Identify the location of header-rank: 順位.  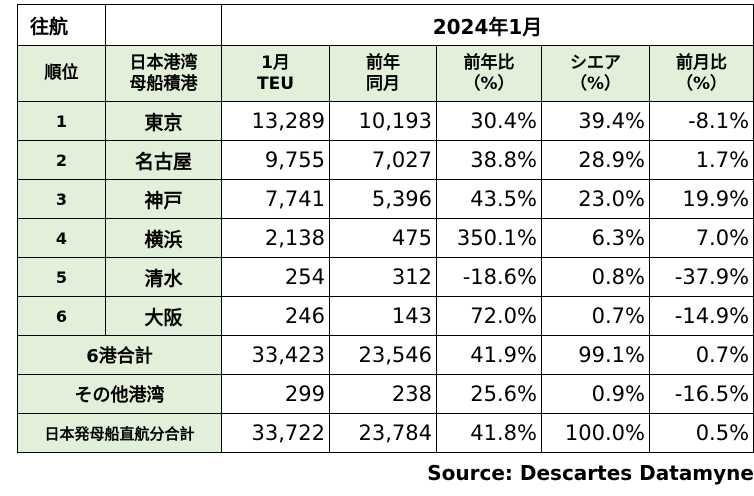
(61, 73).